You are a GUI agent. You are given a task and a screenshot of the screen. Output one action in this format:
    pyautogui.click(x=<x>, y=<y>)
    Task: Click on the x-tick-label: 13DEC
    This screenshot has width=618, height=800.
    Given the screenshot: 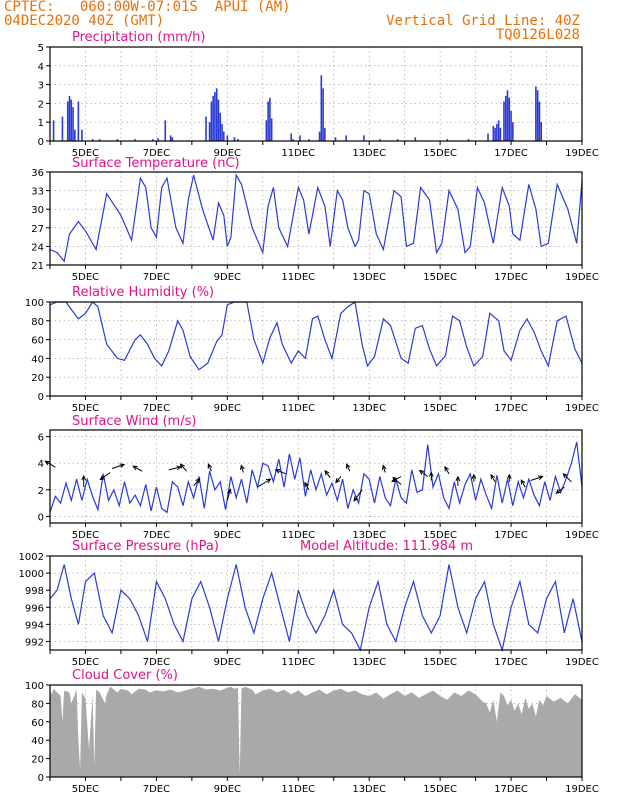 What is the action you would take?
    pyautogui.click(x=369, y=662)
    